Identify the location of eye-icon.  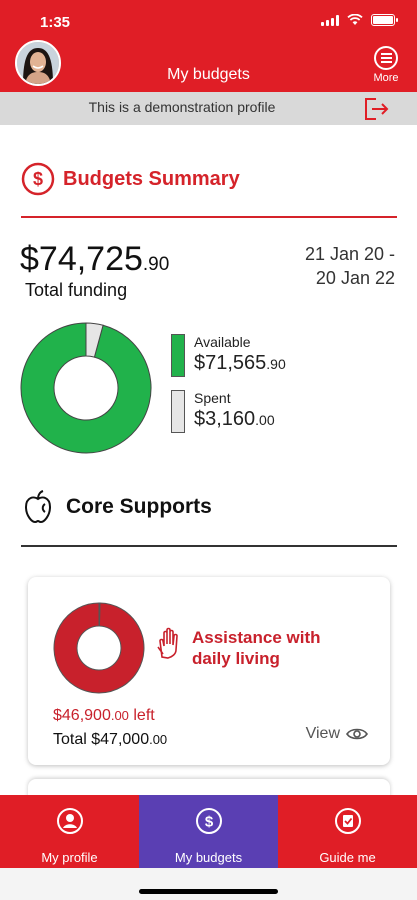
(357, 734).